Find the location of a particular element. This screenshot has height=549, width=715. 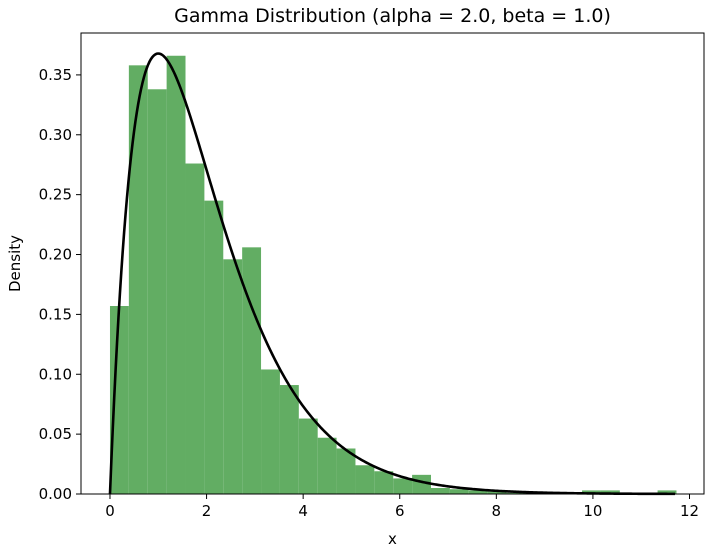

x-tick-label: 10 is located at coordinates (592, 511).